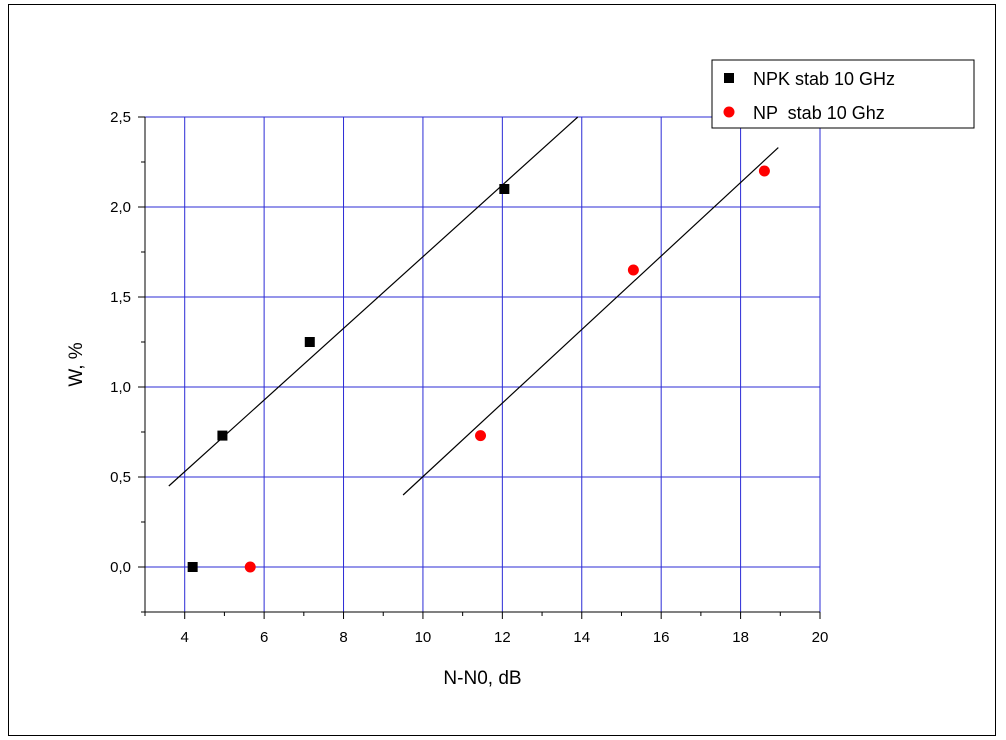  Describe the element at coordinates (824, 79) in the screenshot. I see `legend-label-npk: NPK stab 10 GHz` at that location.